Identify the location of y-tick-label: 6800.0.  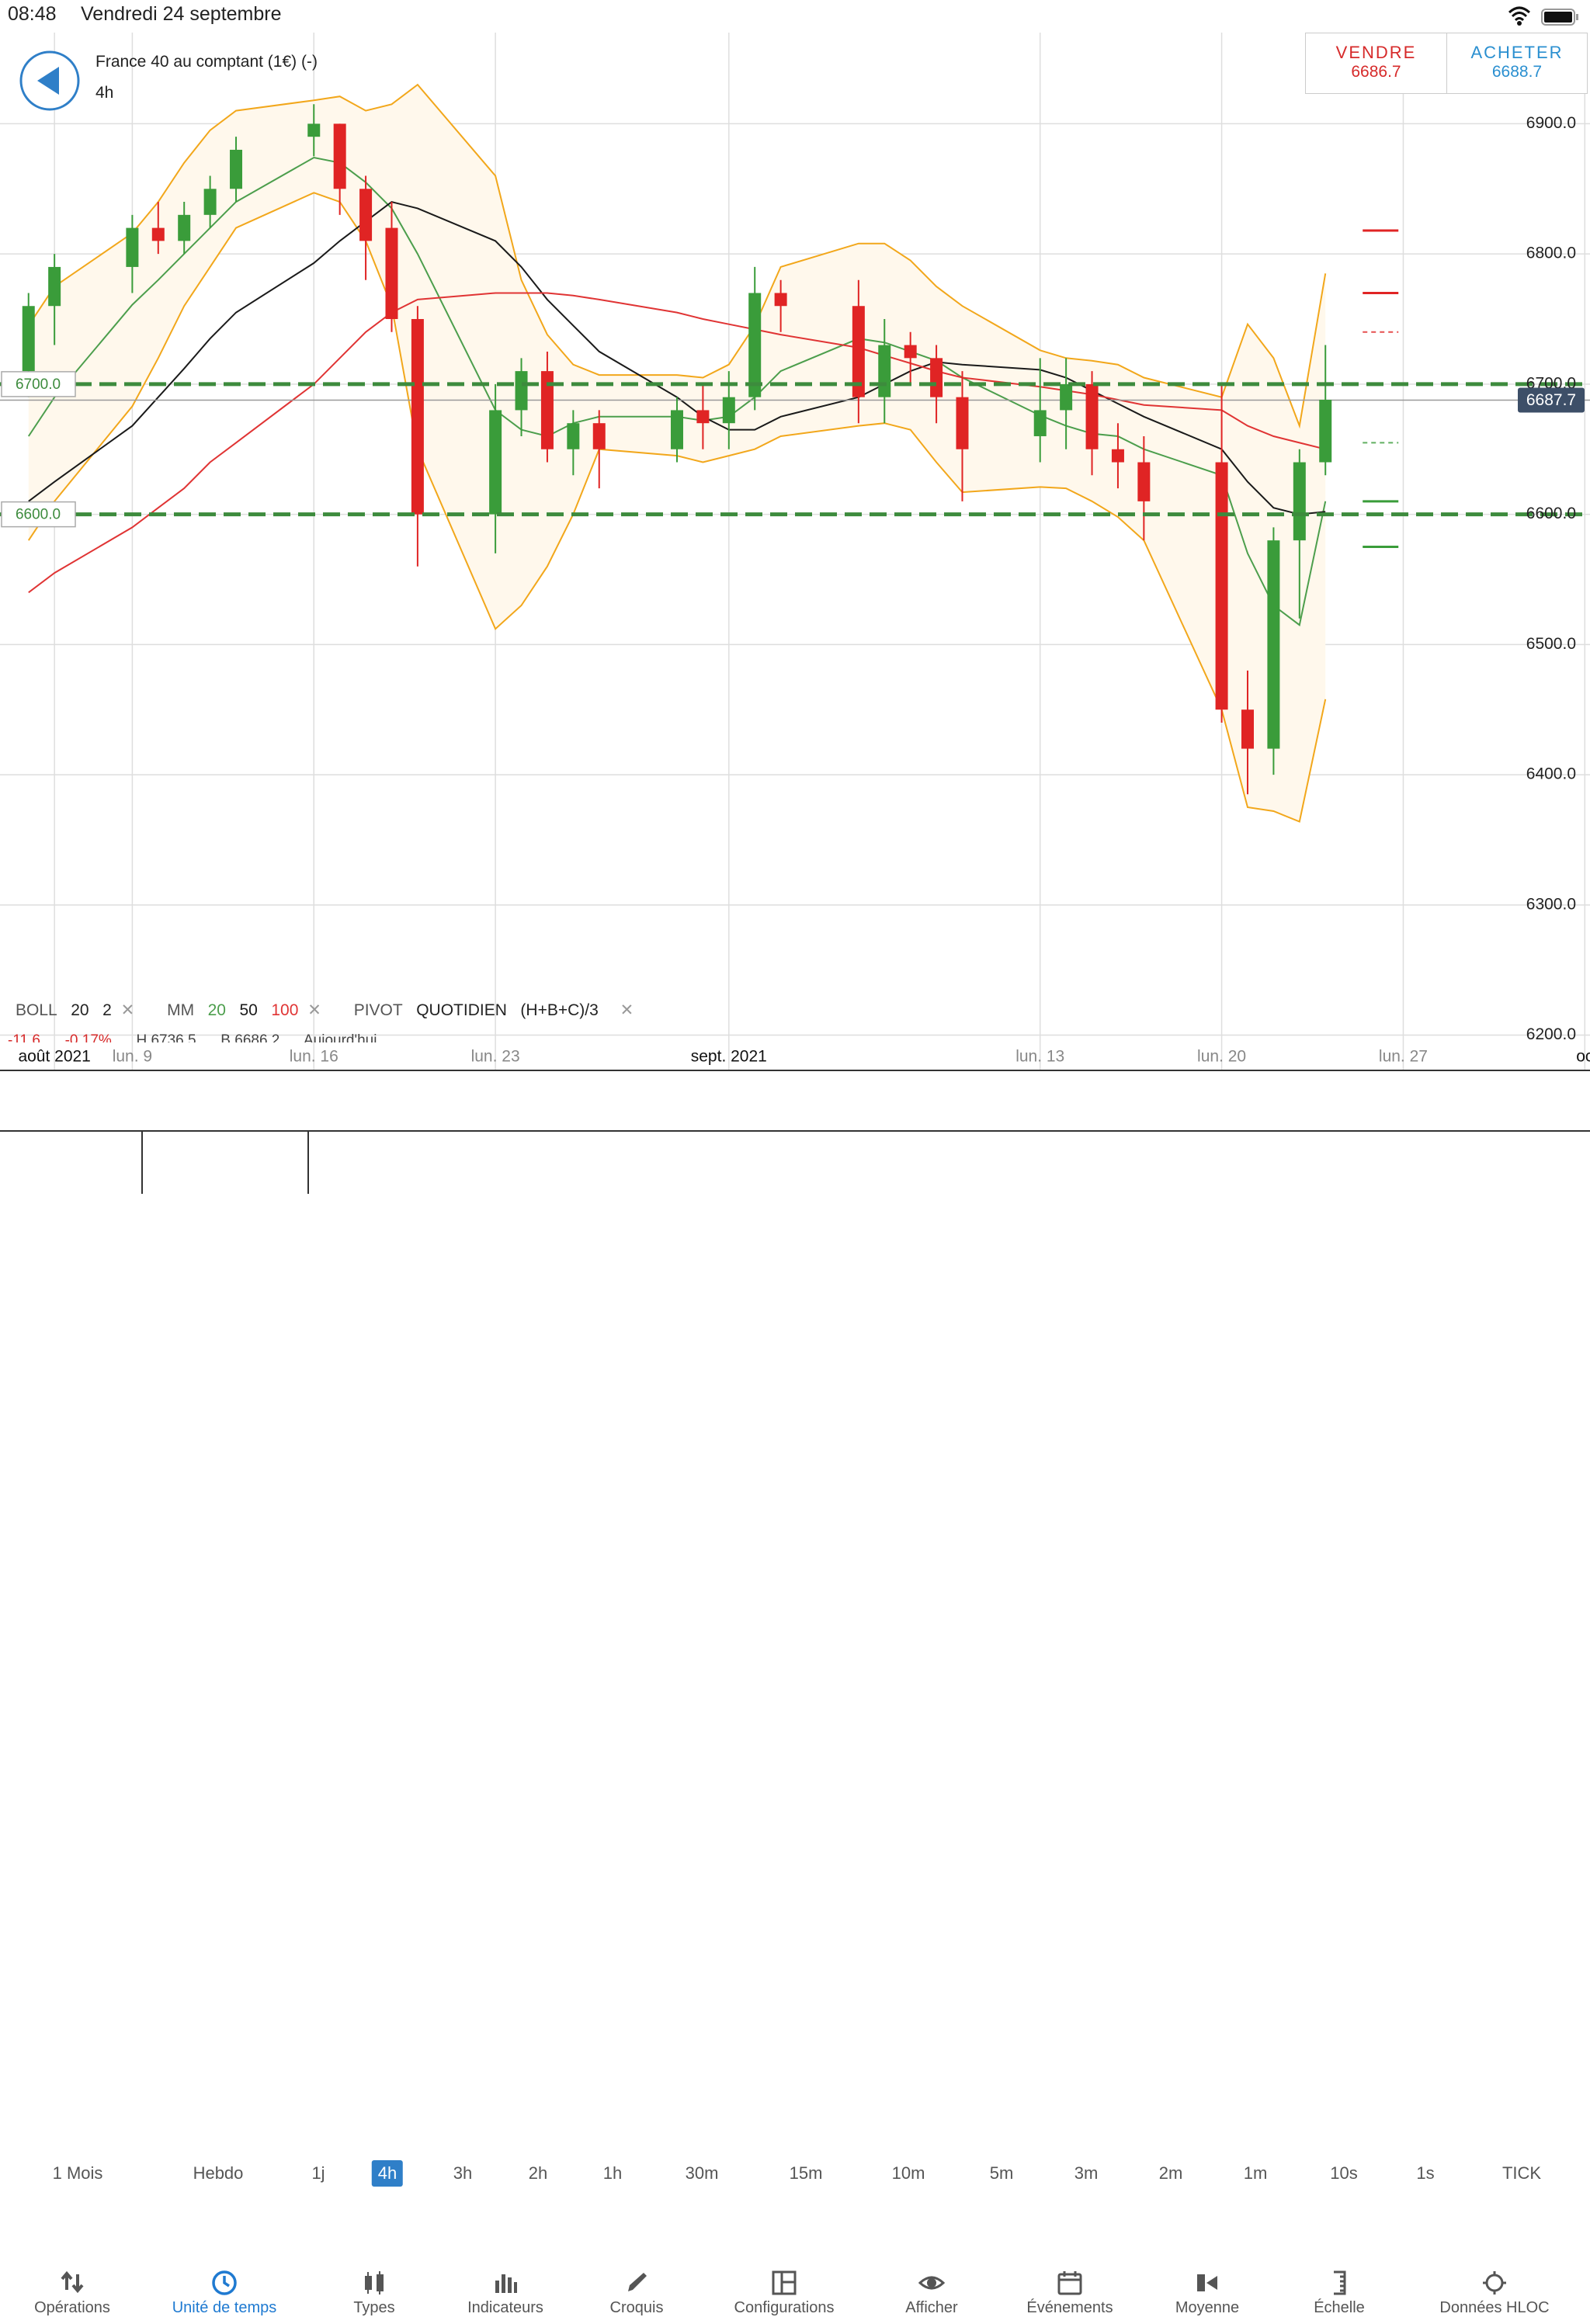
(1551, 254).